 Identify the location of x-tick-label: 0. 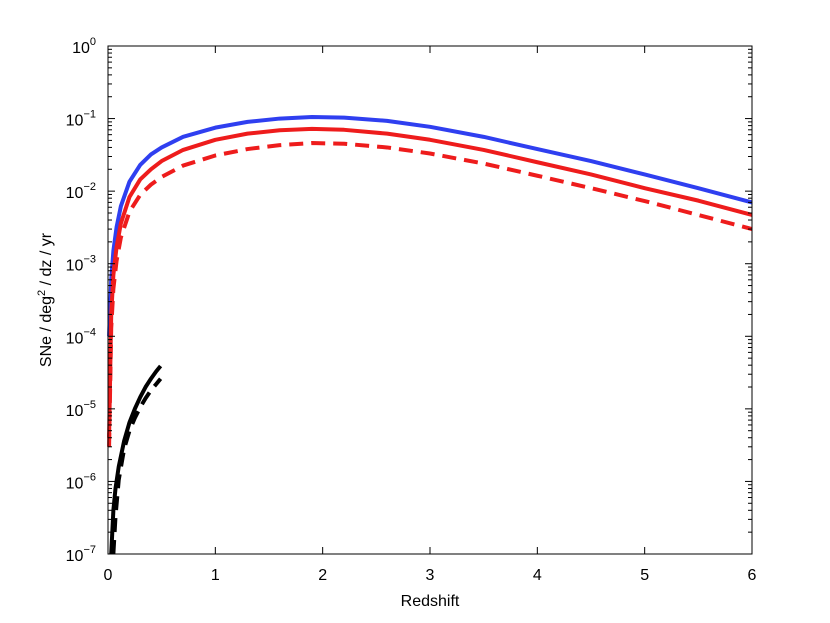
(108, 575).